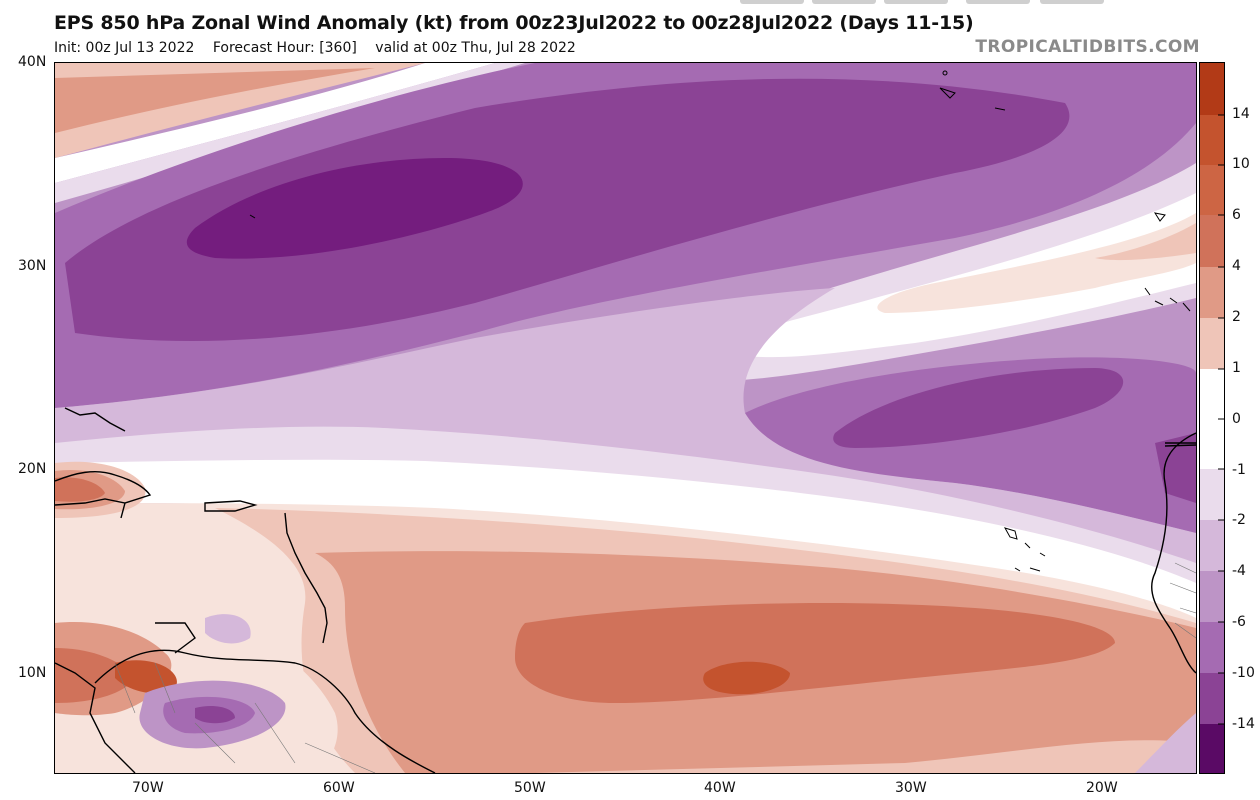  I want to click on valid-time: valid at 00z Thu, Jul 28 2022, so click(475, 48).